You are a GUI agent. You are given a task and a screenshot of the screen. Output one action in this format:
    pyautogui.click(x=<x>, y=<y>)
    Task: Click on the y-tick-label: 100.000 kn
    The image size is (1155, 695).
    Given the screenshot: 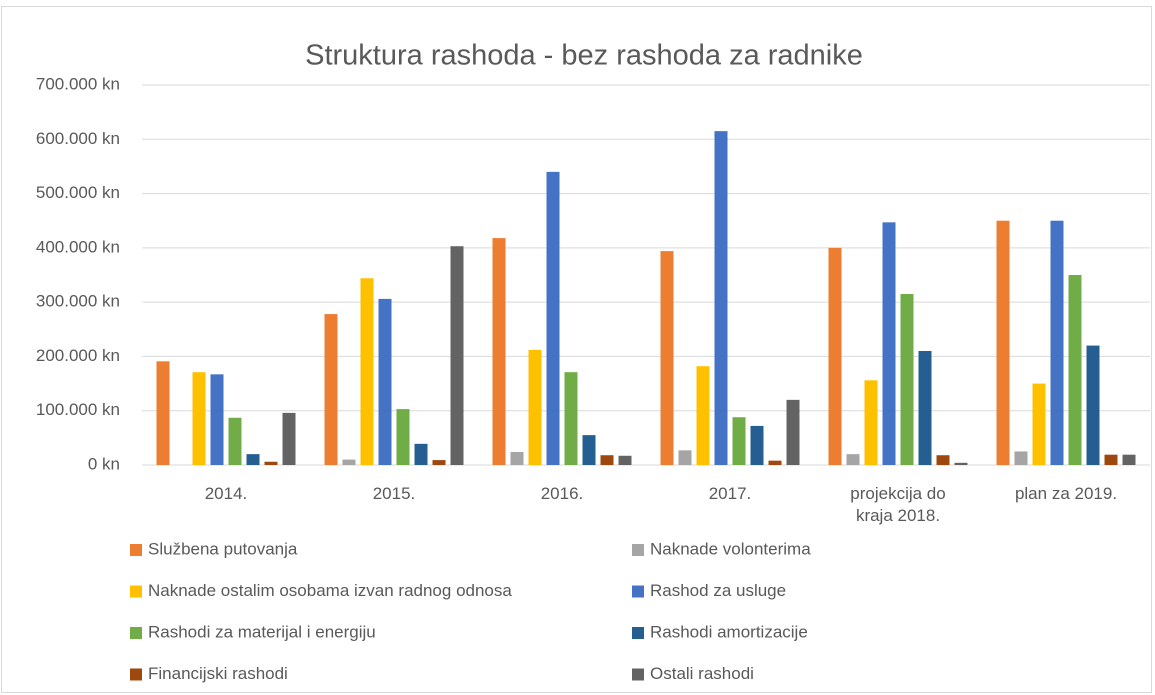 What is the action you would take?
    pyautogui.click(x=78, y=409)
    